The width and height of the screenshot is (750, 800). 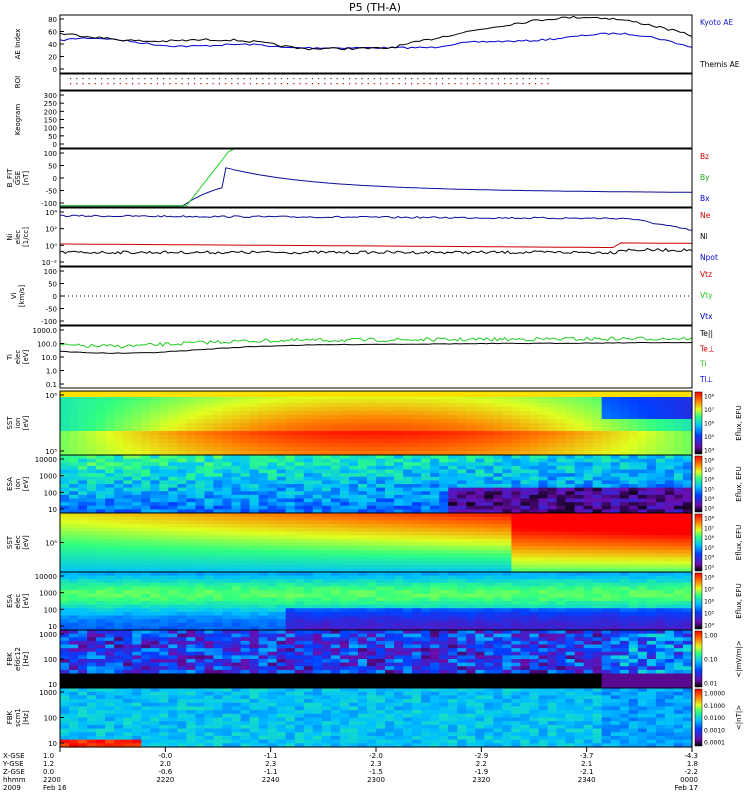 I want to click on colorbar-title: Eflux, EFU, so click(x=739, y=422).